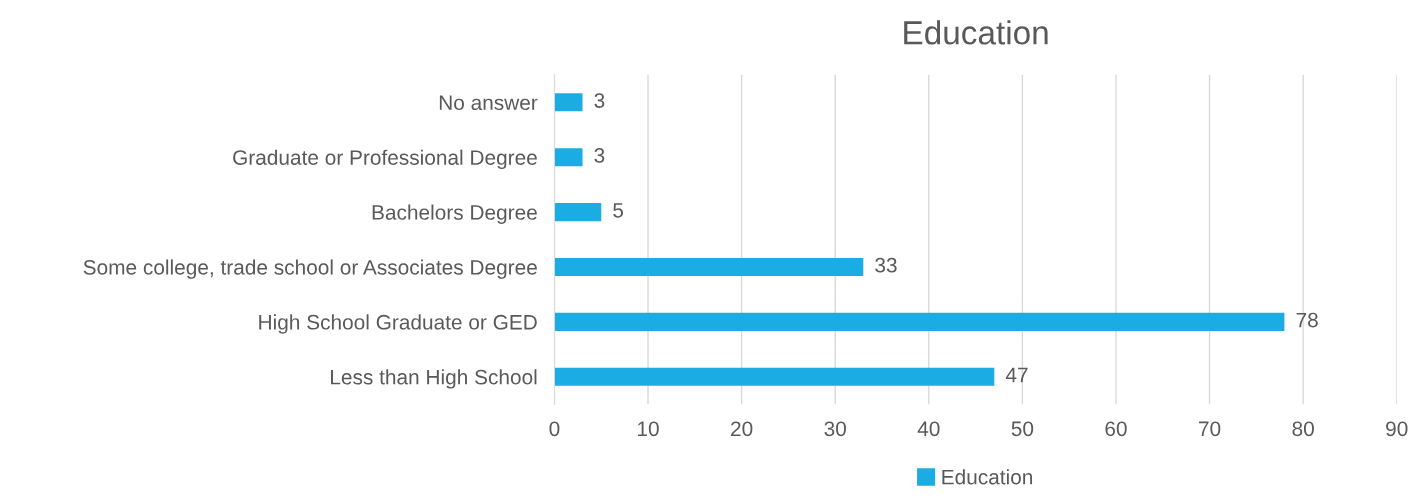 Image resolution: width=1418 pixels, height=499 pixels. I want to click on x-tick-label: 70, so click(1210, 429).